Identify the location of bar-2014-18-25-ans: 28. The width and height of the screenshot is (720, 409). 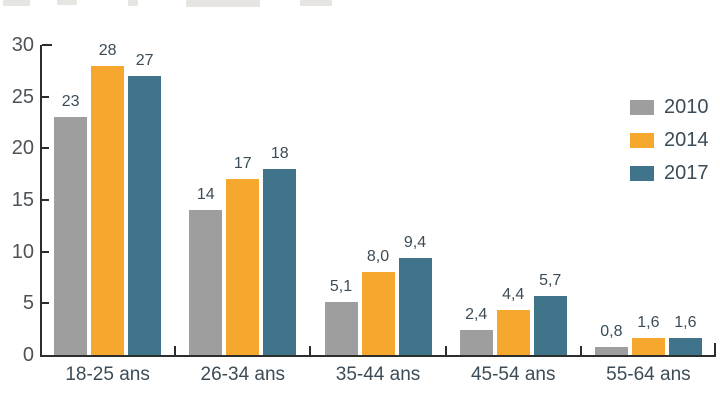
(108, 198).